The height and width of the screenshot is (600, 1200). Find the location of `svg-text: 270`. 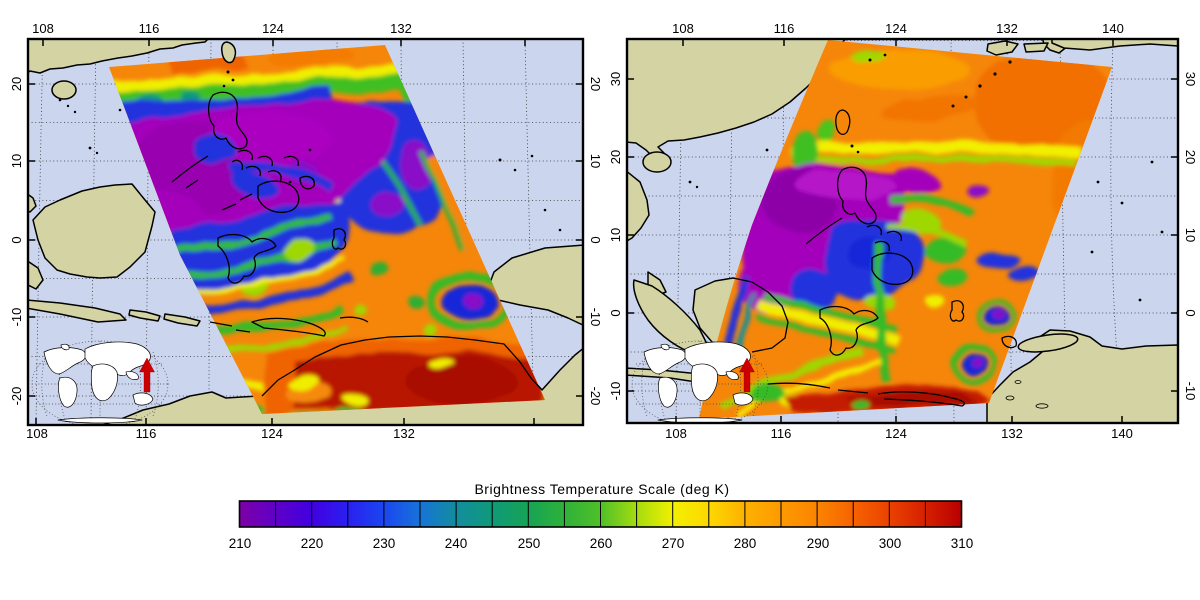

svg-text: 270 is located at coordinates (673, 543).